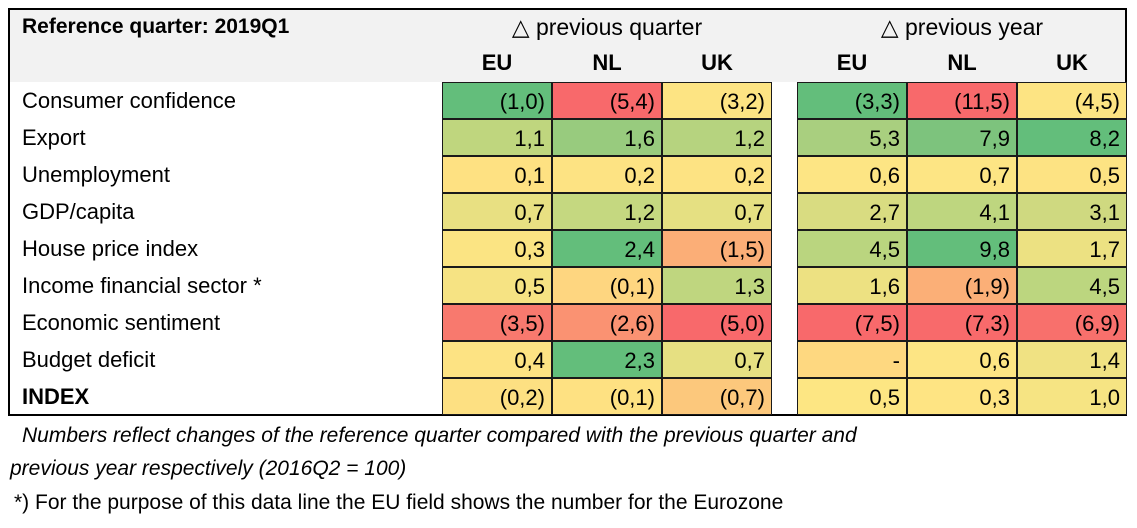  What do you see at coordinates (962, 100) in the screenshot?
I see `value-cell: (11,5)` at bounding box center [962, 100].